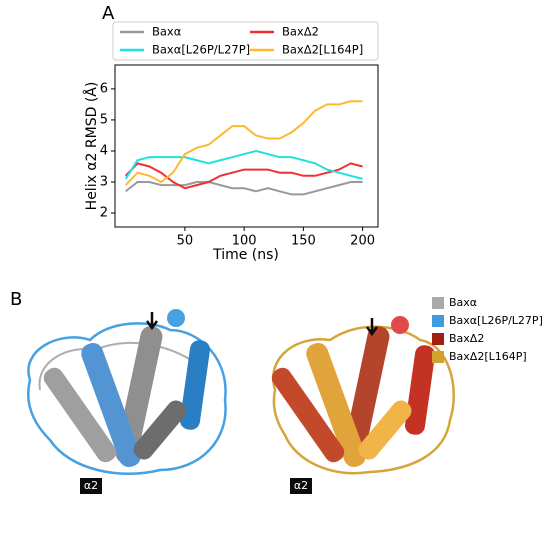 The width and height of the screenshot is (550, 548). What do you see at coordinates (363, 405) in the screenshot?
I see `structure-right` at bounding box center [363, 405].